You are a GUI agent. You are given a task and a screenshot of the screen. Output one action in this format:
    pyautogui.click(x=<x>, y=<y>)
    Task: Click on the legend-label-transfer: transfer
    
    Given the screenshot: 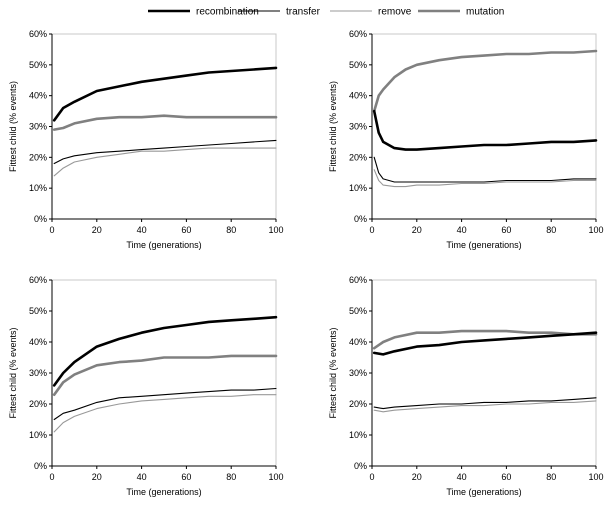 What is the action you would take?
    pyautogui.click(x=303, y=12)
    